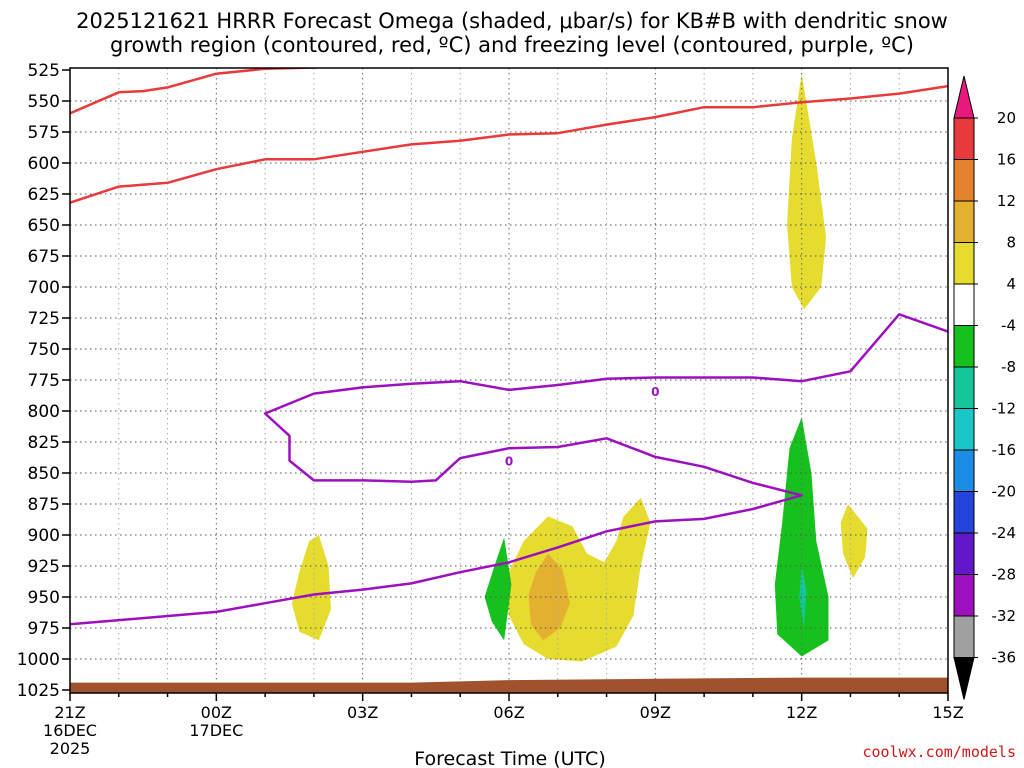 Image resolution: width=1024 pixels, height=768 pixels. What do you see at coordinates (216, 730) in the screenshot?
I see `x-tick-sublabel-00Z: 17DEC` at bounding box center [216, 730].